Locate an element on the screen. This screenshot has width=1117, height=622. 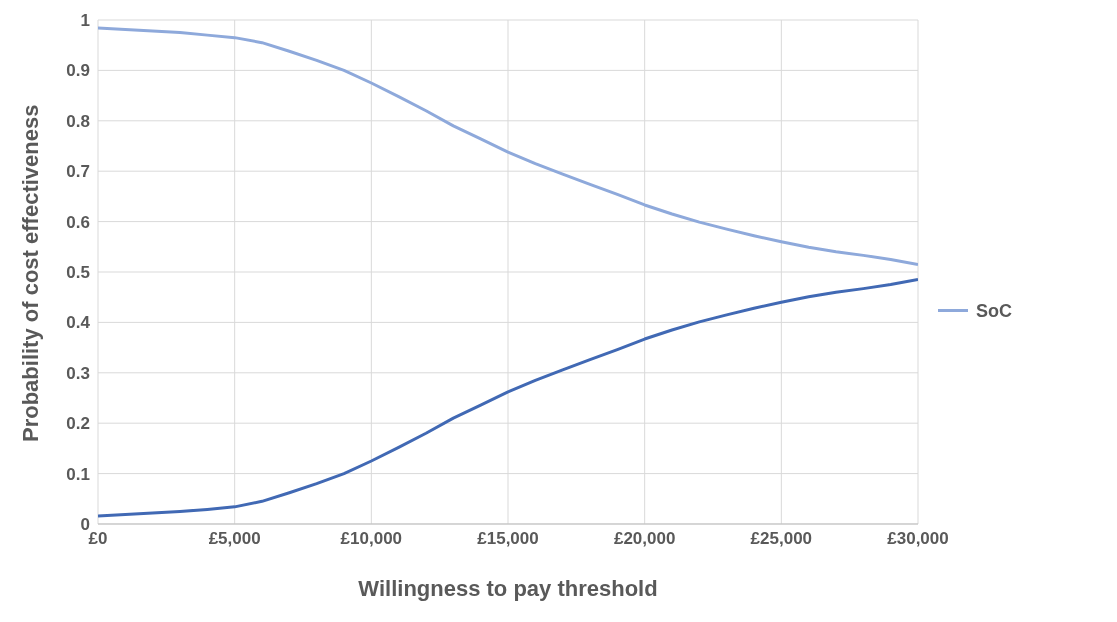
x-tick-label: £5,000 is located at coordinates (234, 539).